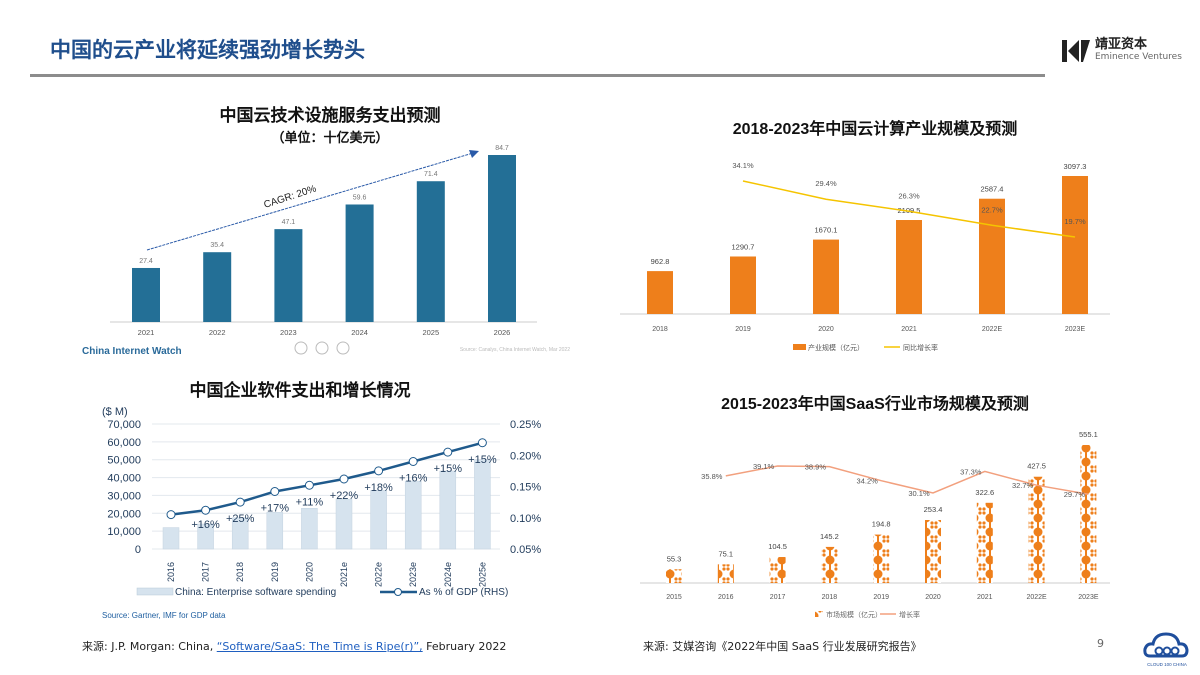 The image size is (1200, 675). What do you see at coordinates (909, 195) in the screenshot?
I see `line-value-label: 26.3%` at bounding box center [909, 195].